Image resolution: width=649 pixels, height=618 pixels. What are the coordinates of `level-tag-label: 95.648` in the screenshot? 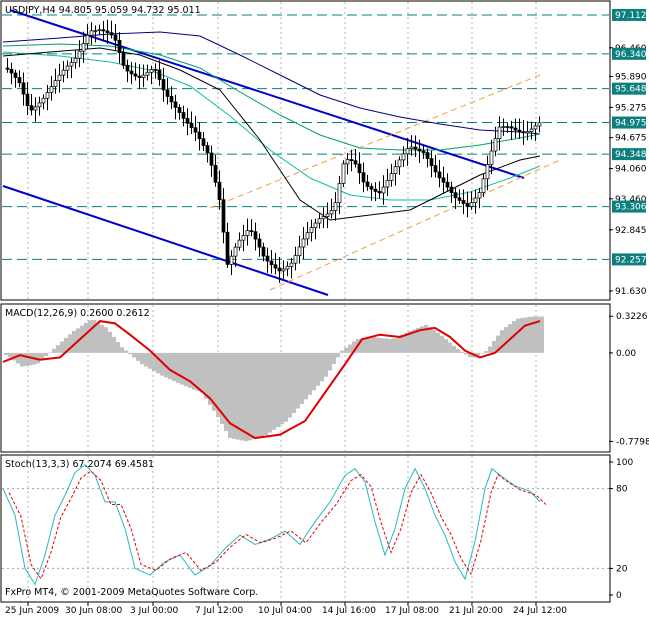 It's located at (631, 90).